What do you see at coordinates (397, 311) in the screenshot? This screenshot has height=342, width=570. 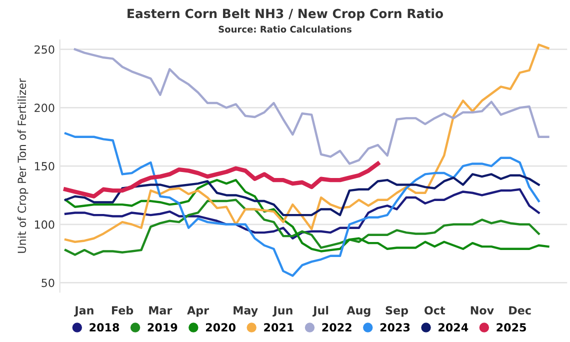 I see `x-tick-label: Sep` at bounding box center [397, 311].